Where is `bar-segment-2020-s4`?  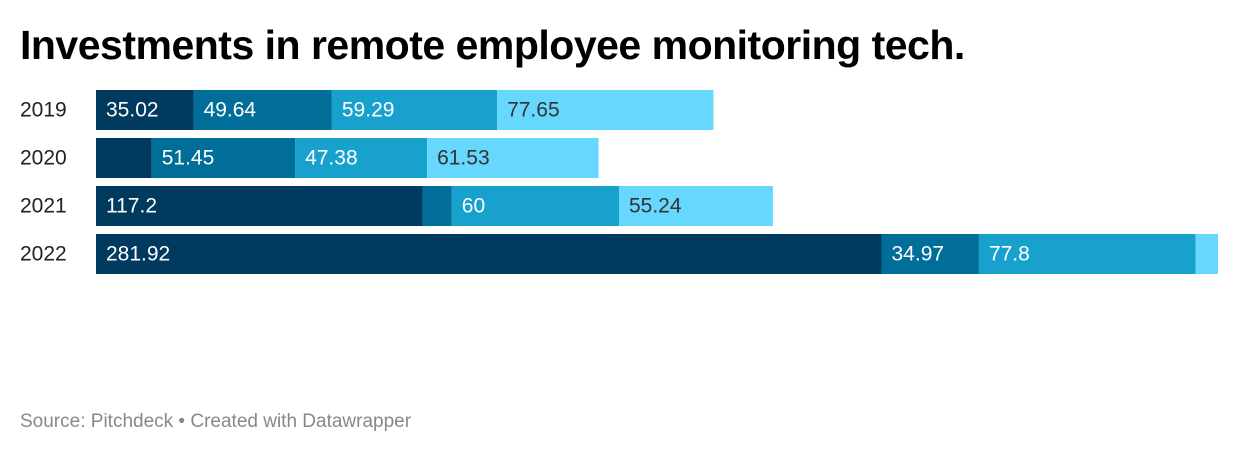 bar-segment-2020-s4 is located at coordinates (513, 158).